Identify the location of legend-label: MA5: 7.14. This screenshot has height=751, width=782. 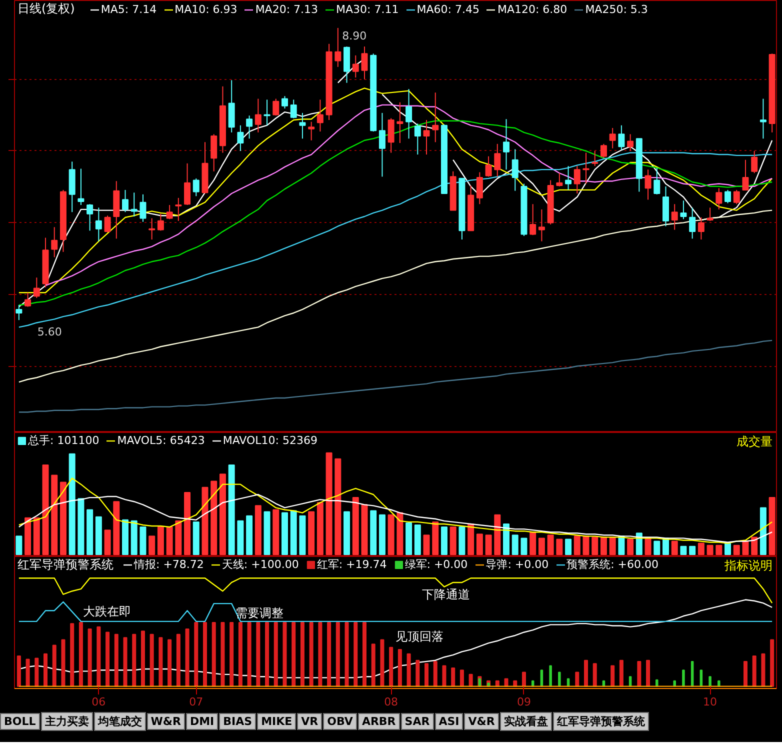
(128, 9).